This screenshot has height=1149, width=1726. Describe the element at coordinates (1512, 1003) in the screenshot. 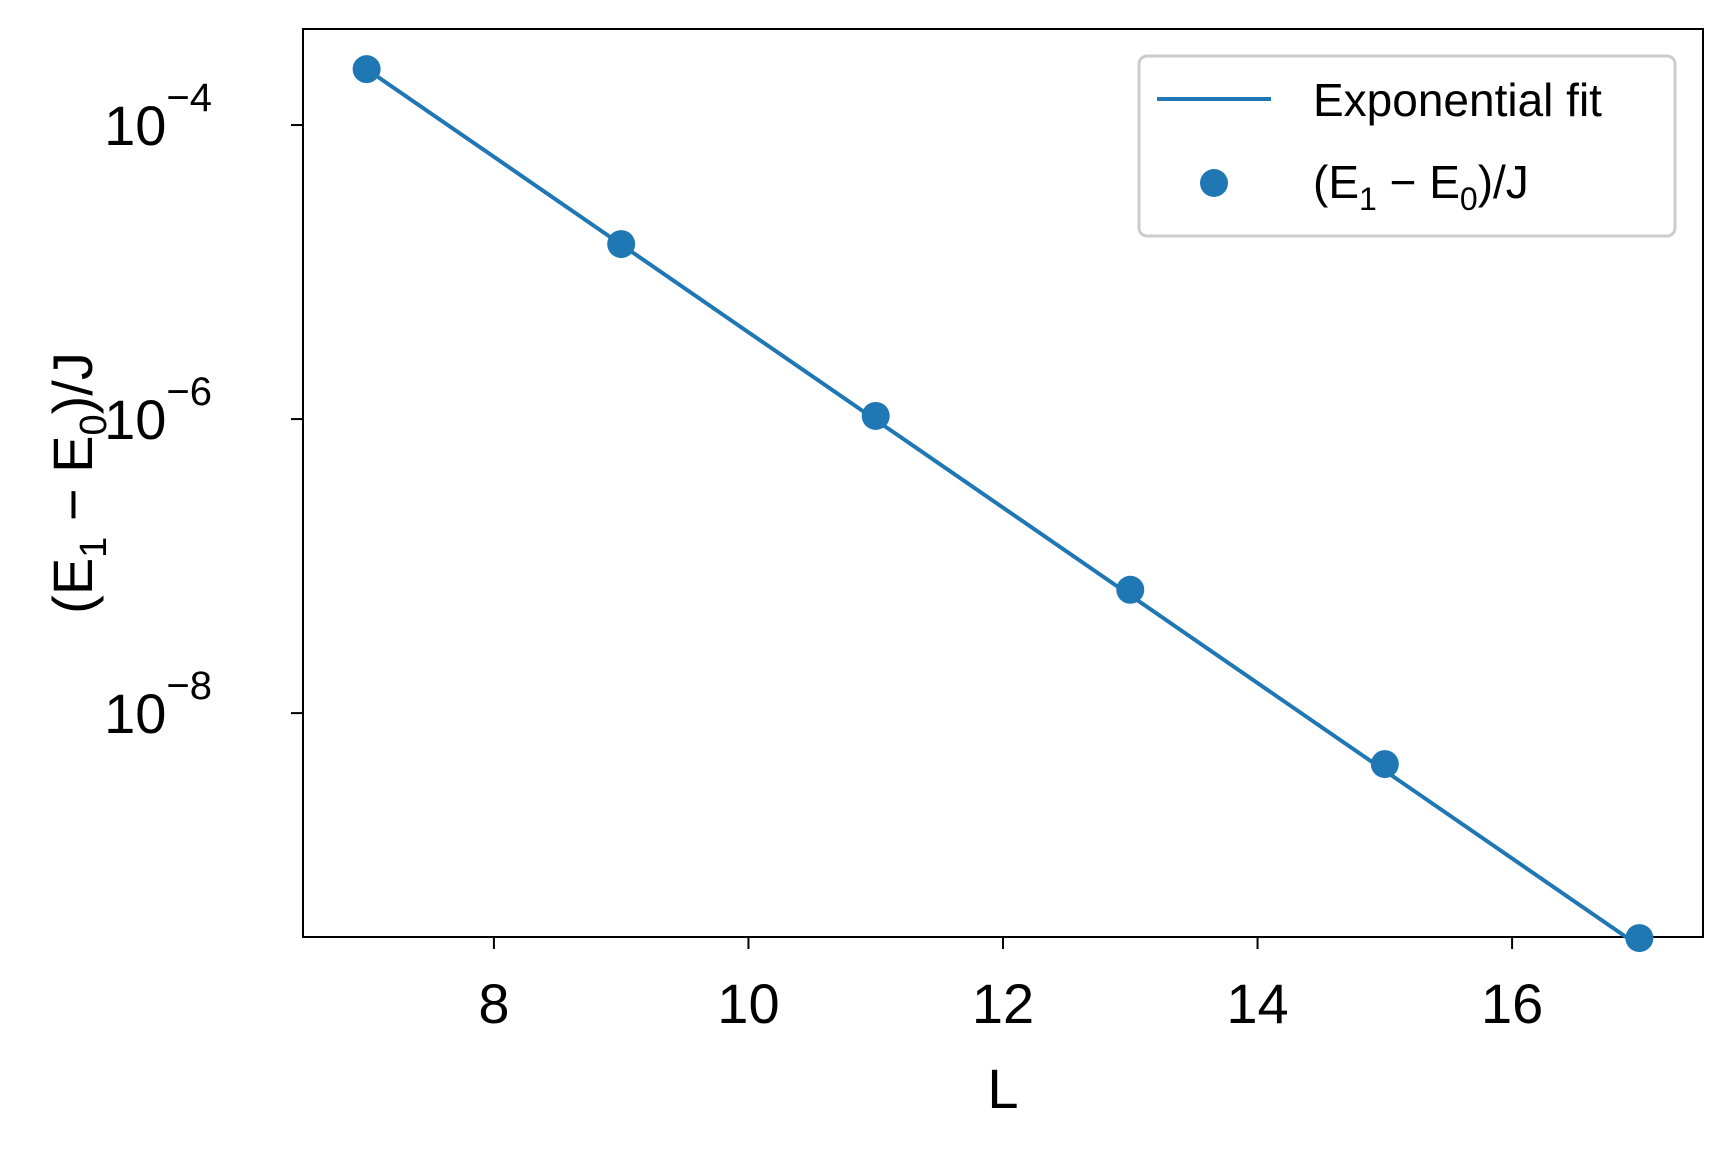

I see `x-tick-label: 16` at that location.